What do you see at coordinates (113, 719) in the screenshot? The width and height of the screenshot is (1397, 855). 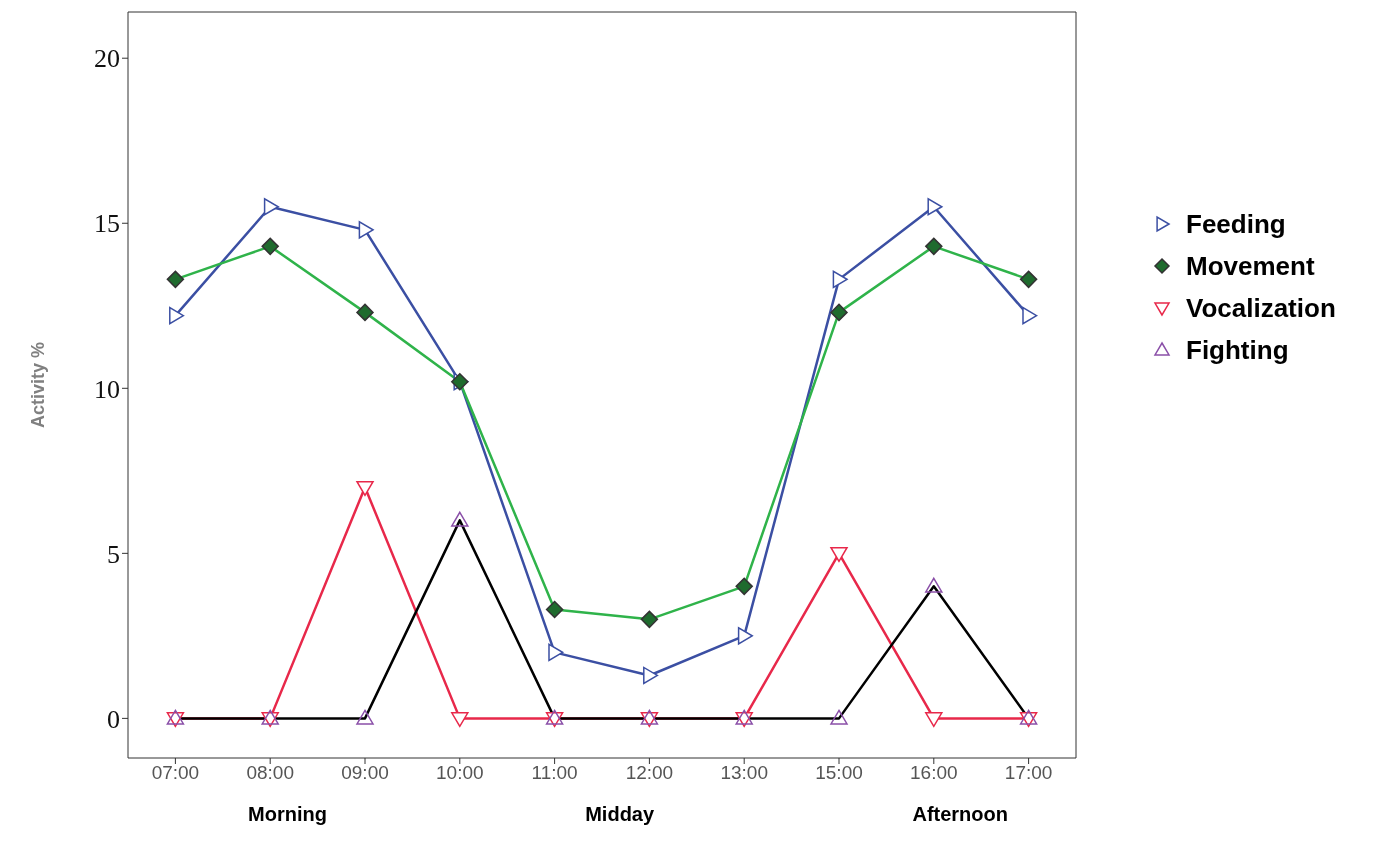 I see `y-tick-label: 0` at bounding box center [113, 719].